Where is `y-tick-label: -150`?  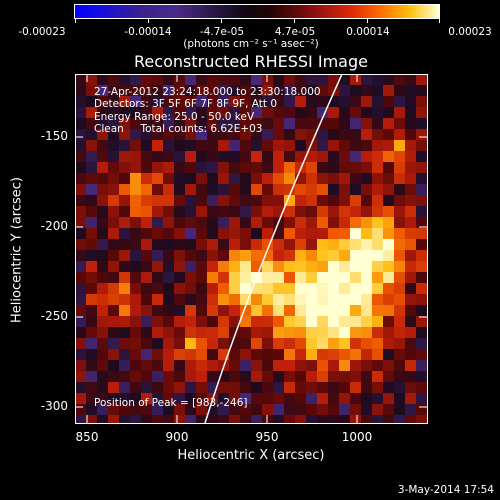 y-tick-label: -150 is located at coordinates (54, 136).